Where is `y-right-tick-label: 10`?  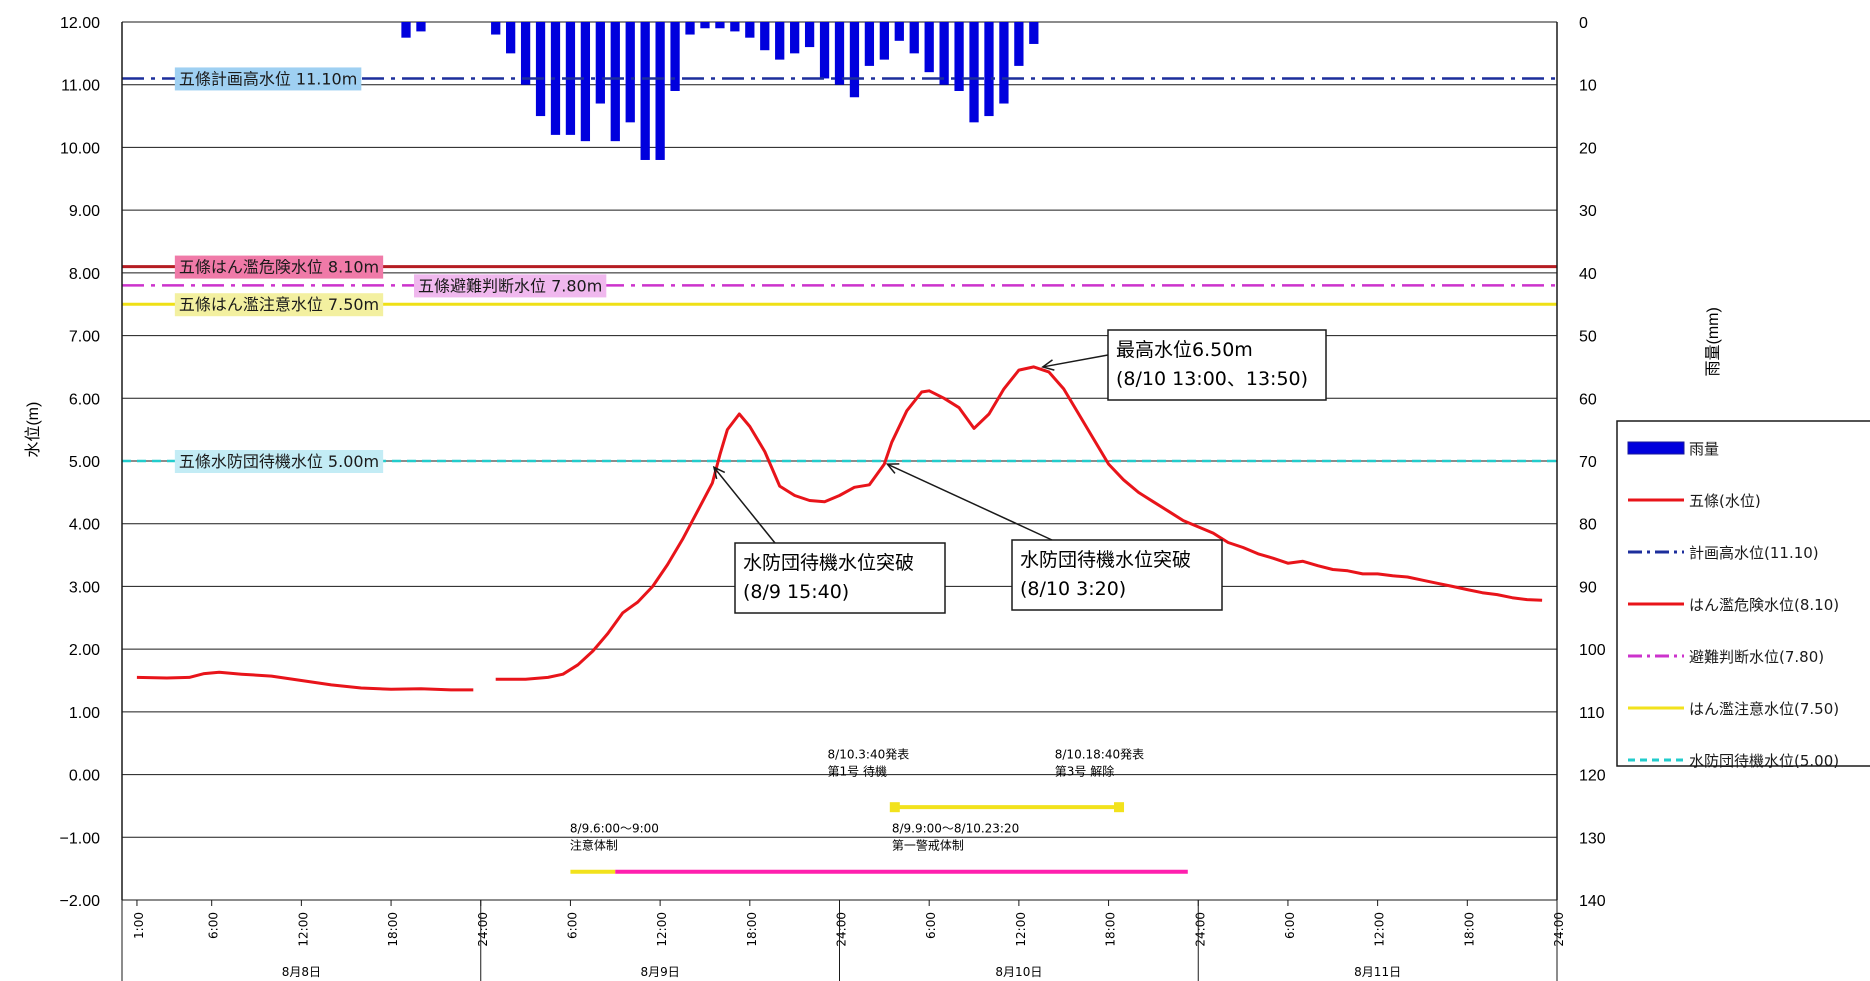 y-right-tick-label: 10 is located at coordinates (1588, 86).